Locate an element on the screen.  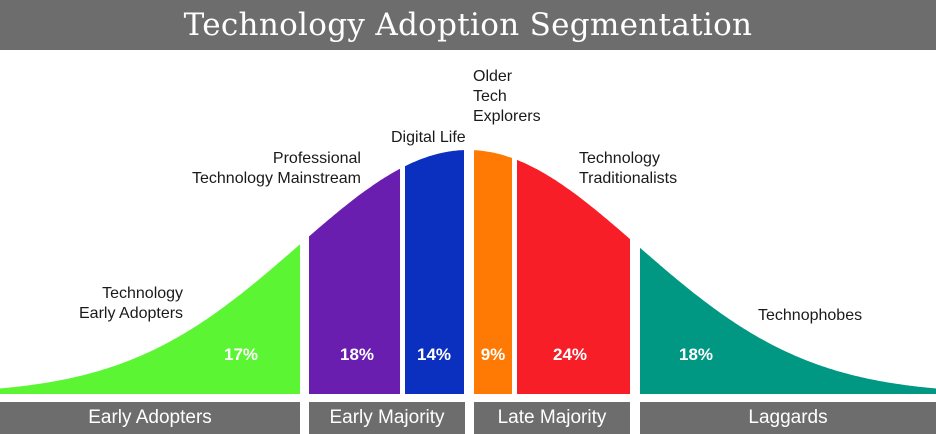
category-bar-early-adopters: Early Adopters is located at coordinates (150, 418).